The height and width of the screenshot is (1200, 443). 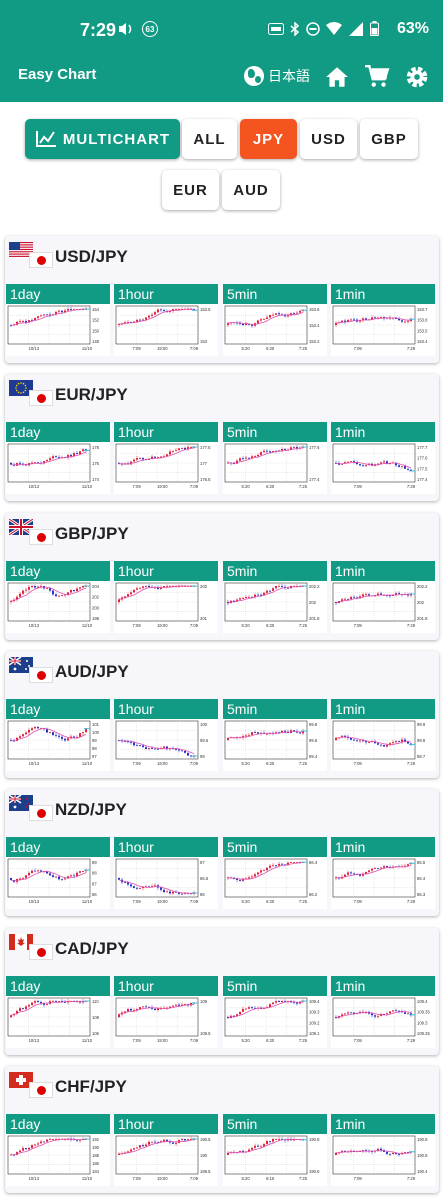 What do you see at coordinates (383, 1160) in the screenshot?
I see `price-chart: 190.8 190.6 190.4 7:09 7:29` at bounding box center [383, 1160].